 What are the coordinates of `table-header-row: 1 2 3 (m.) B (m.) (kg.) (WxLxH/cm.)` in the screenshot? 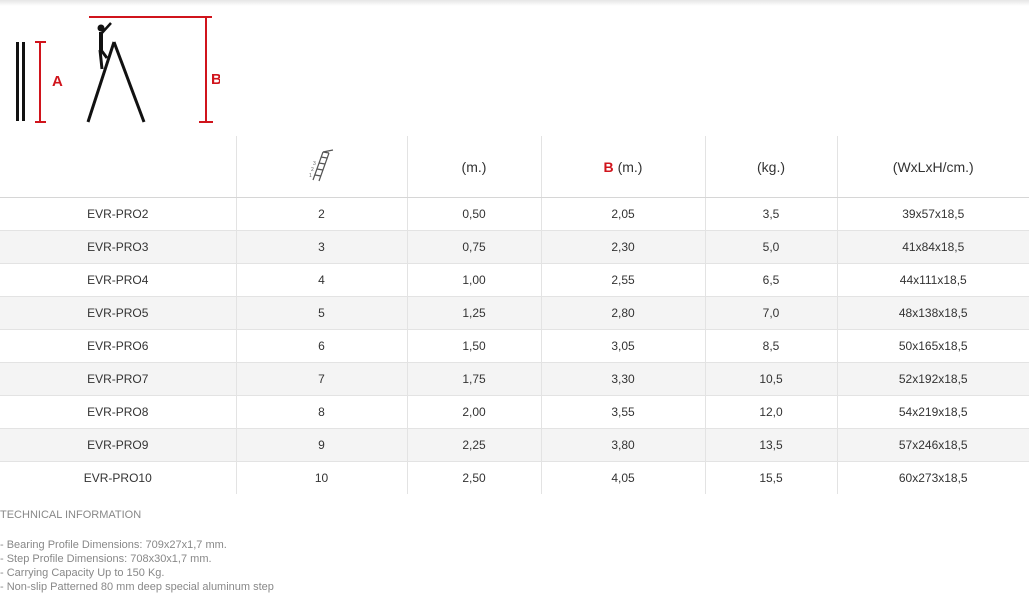 It's located at (514, 167).